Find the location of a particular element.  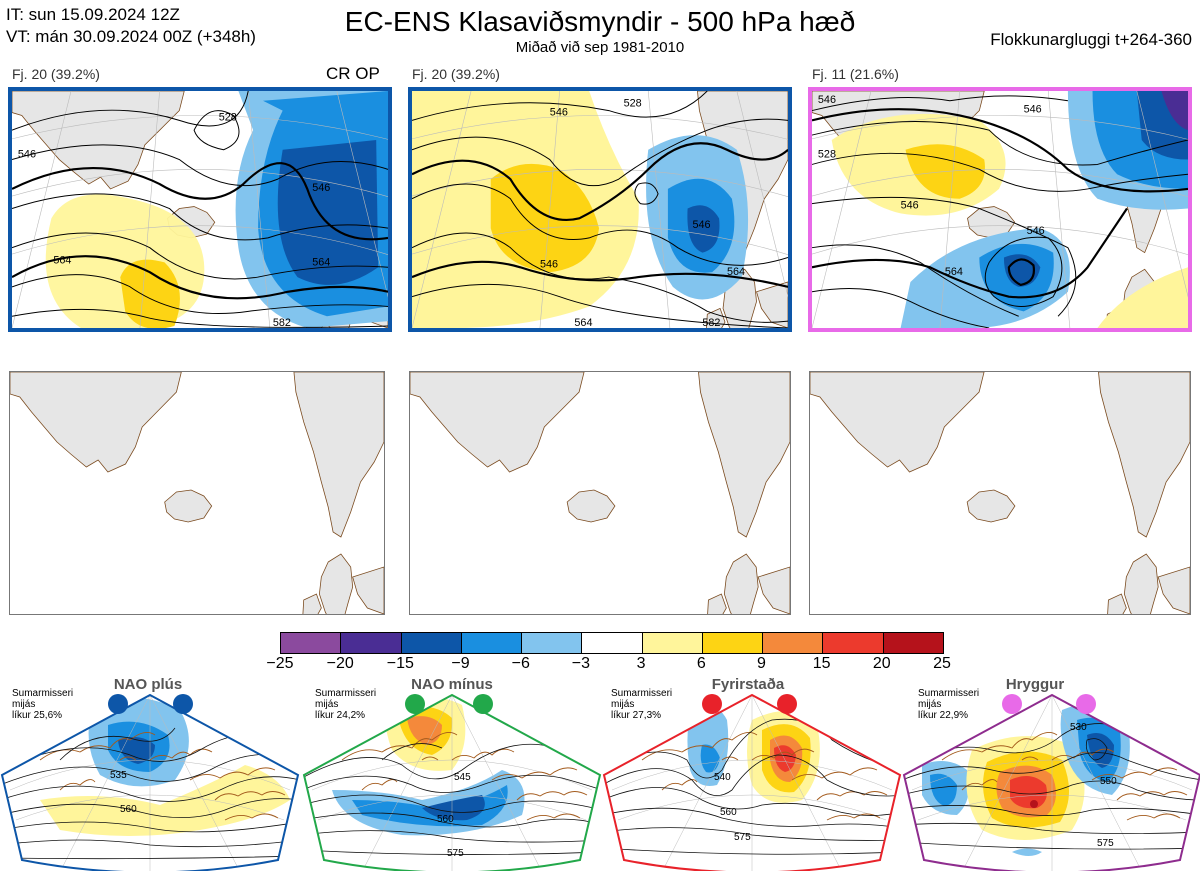

colorbar-tick-label: 6 is located at coordinates (701, 663).